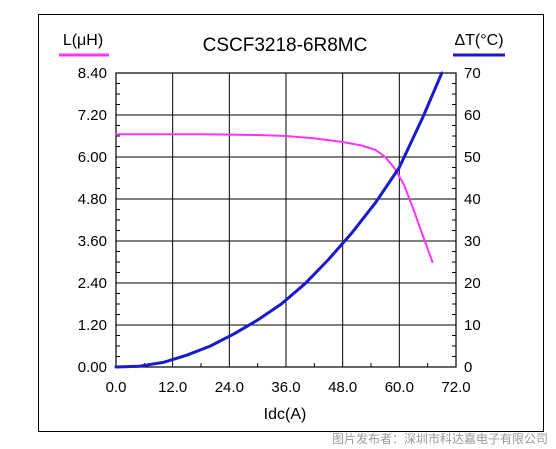 The width and height of the screenshot is (556, 449). What do you see at coordinates (92, 241) in the screenshot?
I see `y-left-tick-label: 3.60` at bounding box center [92, 241].